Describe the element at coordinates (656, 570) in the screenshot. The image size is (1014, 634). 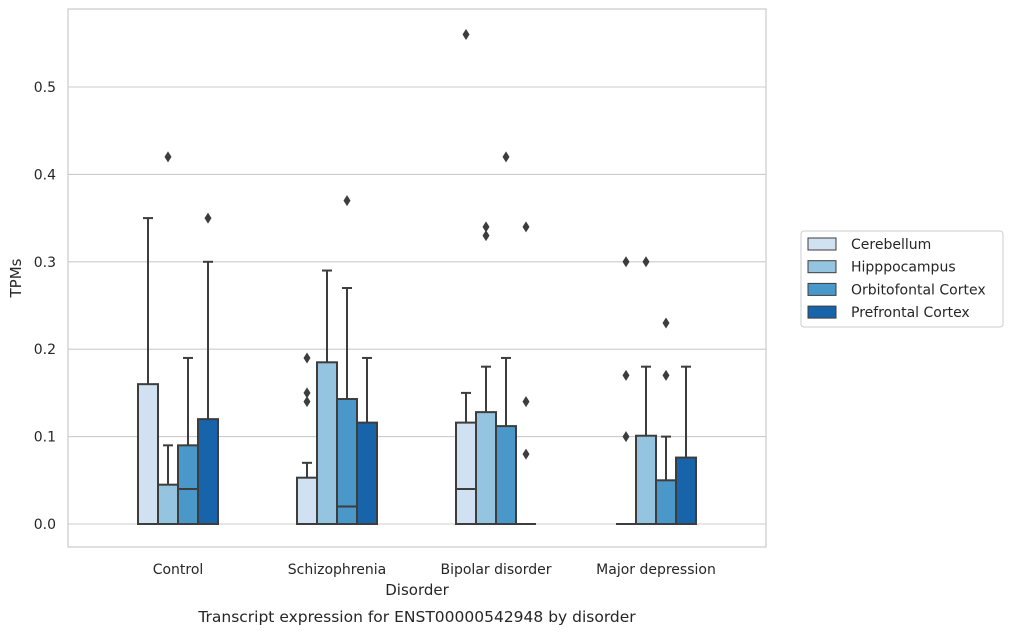
I see `x-tick-label: Major depression` at that location.